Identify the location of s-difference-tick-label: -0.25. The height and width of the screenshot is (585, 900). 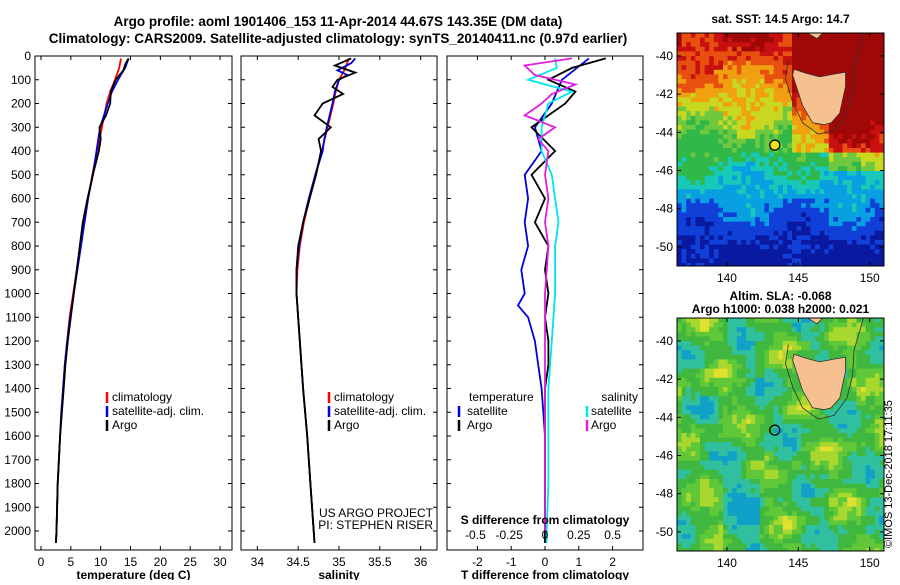
(510, 535).